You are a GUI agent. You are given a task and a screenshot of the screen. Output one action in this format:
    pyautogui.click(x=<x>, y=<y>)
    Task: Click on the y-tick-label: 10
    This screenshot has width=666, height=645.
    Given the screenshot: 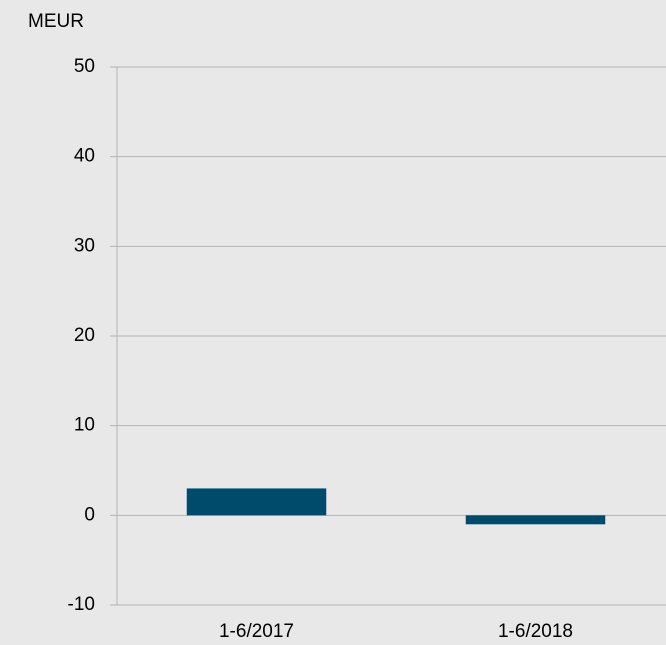 What is the action you would take?
    pyautogui.click(x=84, y=425)
    